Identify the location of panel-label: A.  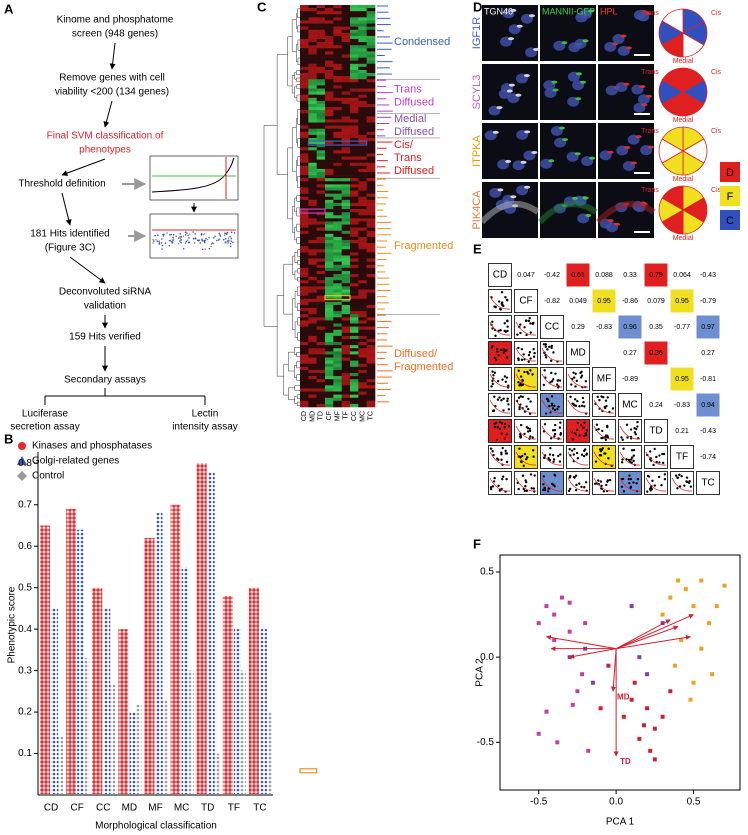
(9, 8).